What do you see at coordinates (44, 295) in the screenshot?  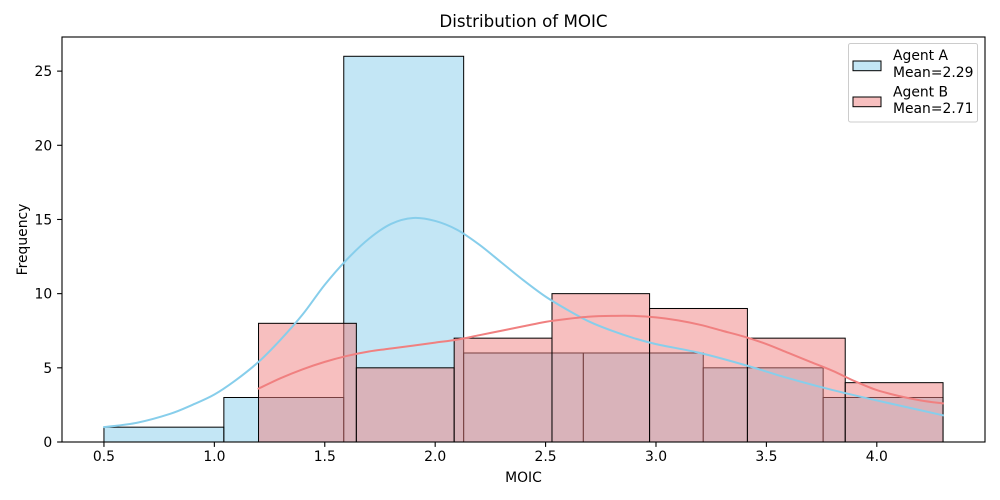 I see `y-tick-label: 10` at bounding box center [44, 295].